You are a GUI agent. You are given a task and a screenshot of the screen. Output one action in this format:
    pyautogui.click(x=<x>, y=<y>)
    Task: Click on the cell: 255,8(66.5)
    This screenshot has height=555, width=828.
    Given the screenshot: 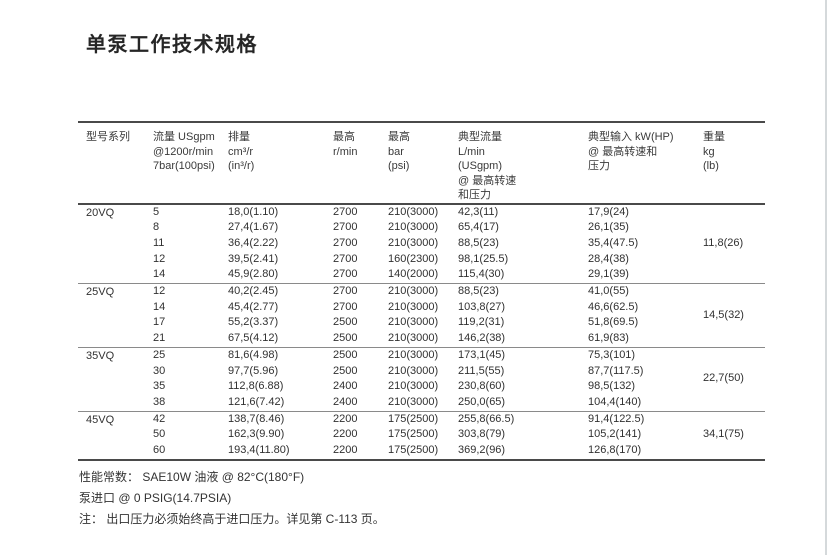 What is the action you would take?
    pyautogui.click(x=486, y=418)
    